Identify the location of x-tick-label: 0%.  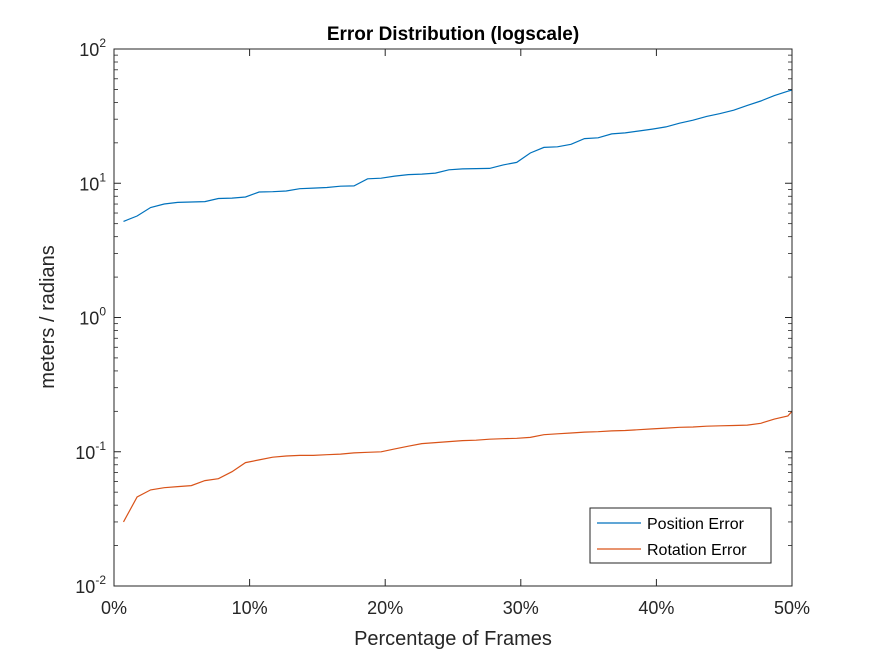
(114, 608).